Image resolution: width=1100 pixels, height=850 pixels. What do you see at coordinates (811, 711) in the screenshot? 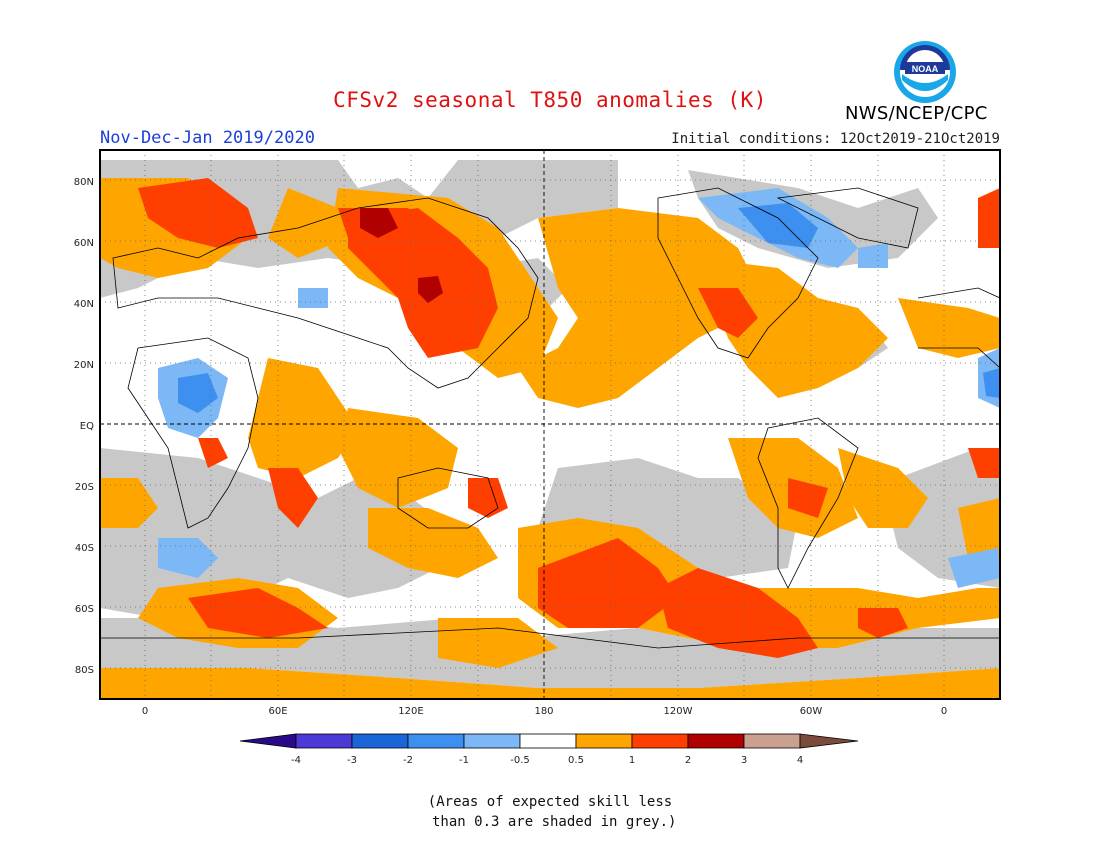
I see `lon-label: 60W` at bounding box center [811, 711].